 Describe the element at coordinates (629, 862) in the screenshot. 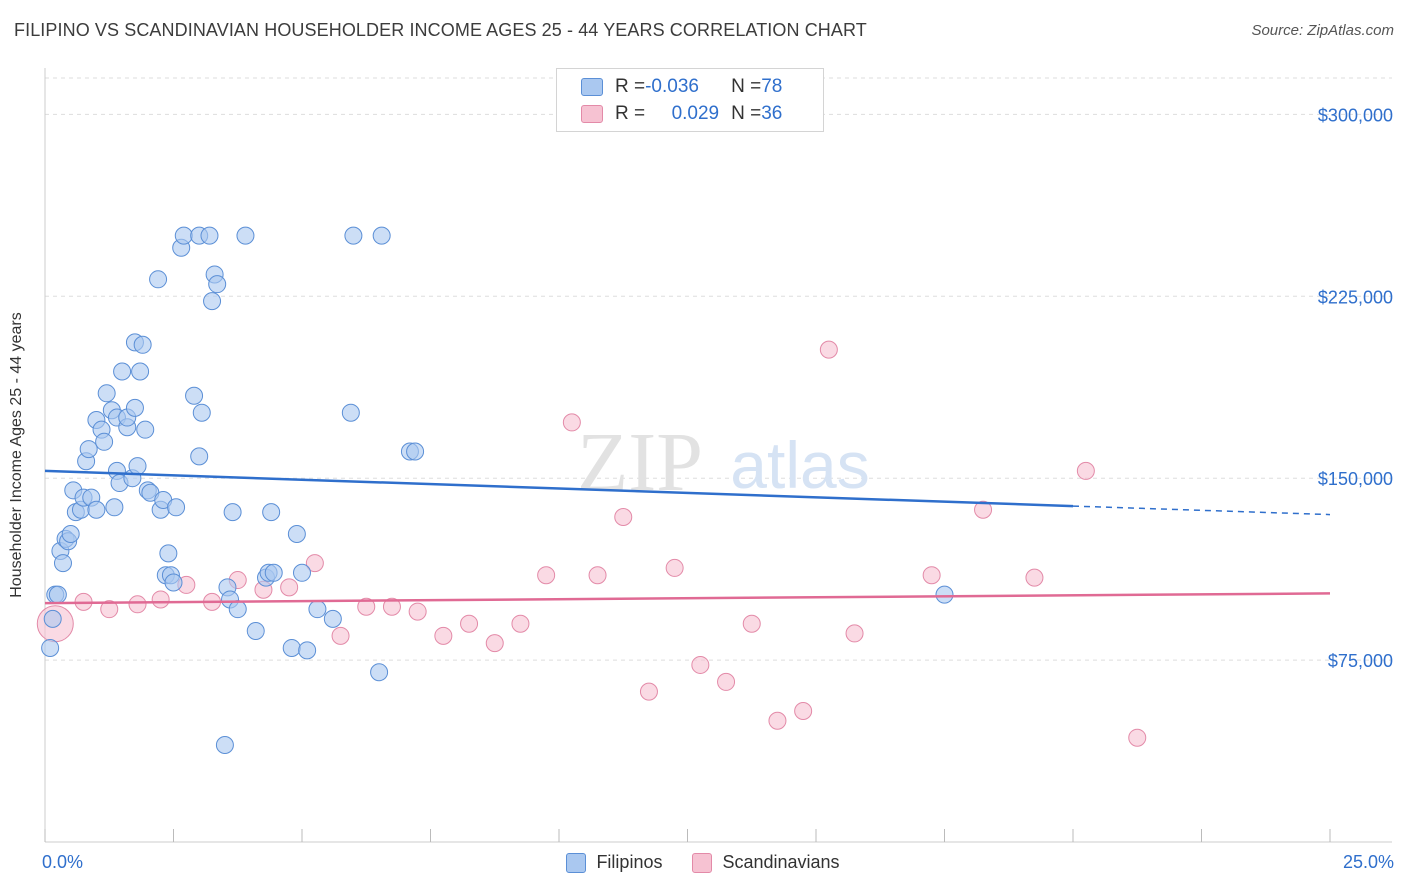

I see `legend-label-filipinos: Filipinos` at that location.